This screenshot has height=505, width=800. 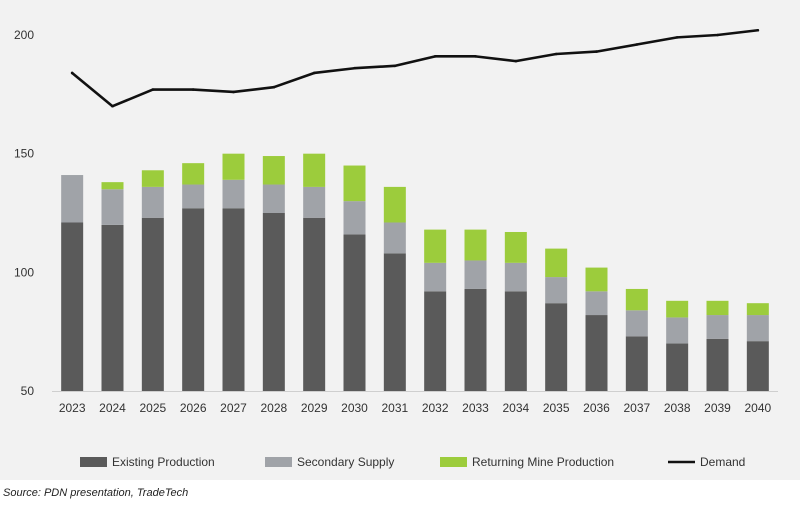 I want to click on bar-secondary-supply-2030, so click(x=354, y=218).